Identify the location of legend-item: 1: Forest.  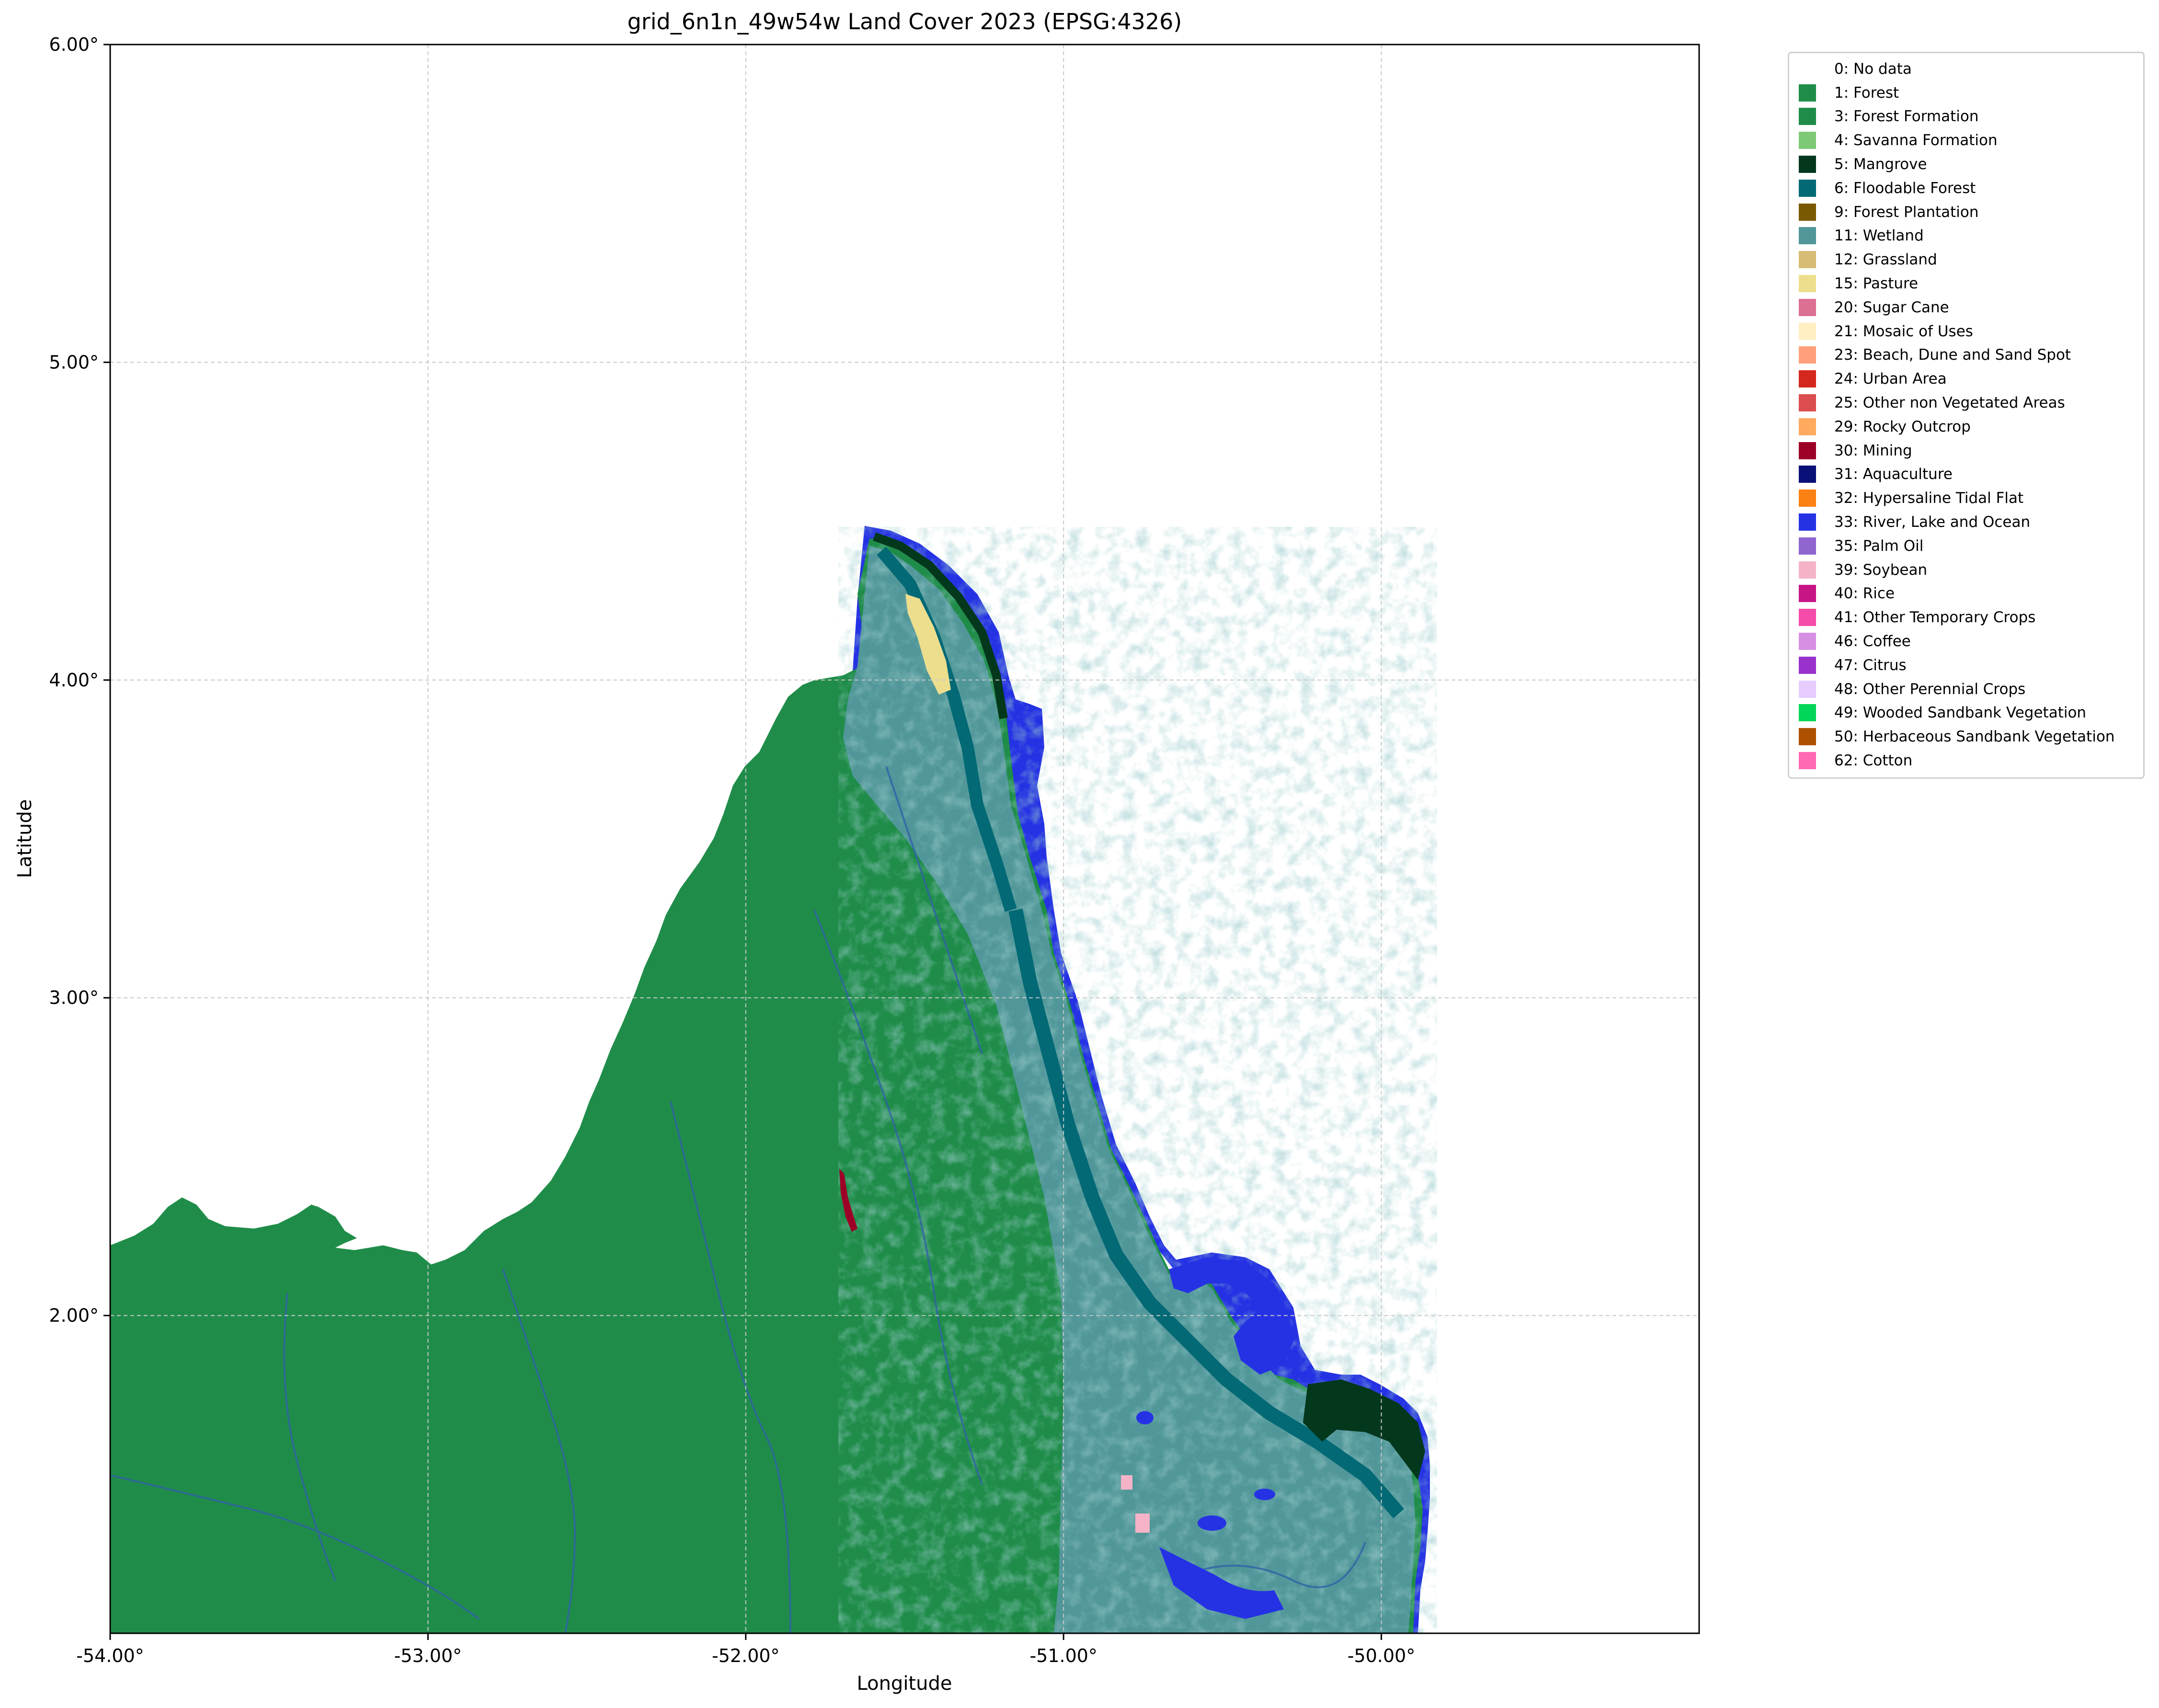
(1968, 93).